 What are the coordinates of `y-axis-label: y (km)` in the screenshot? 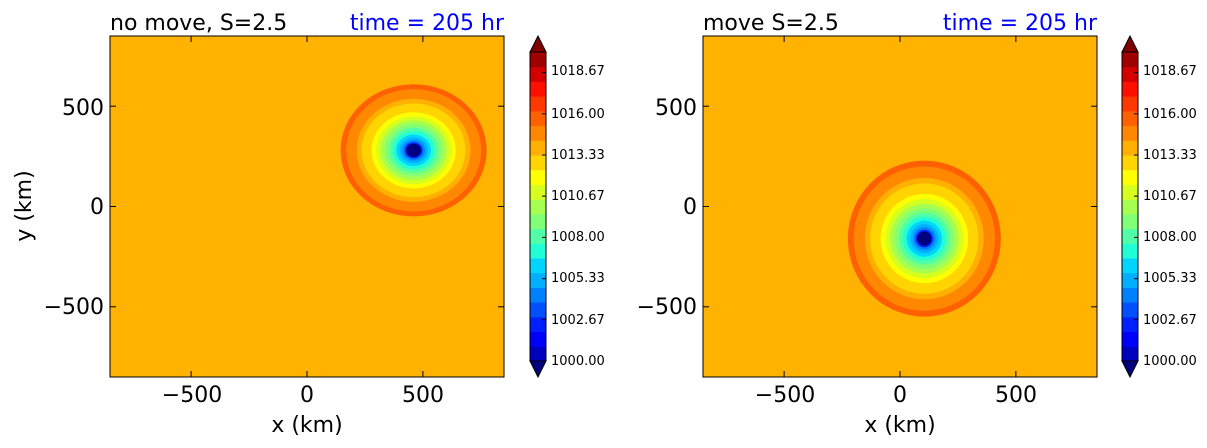 It's located at (24, 205).